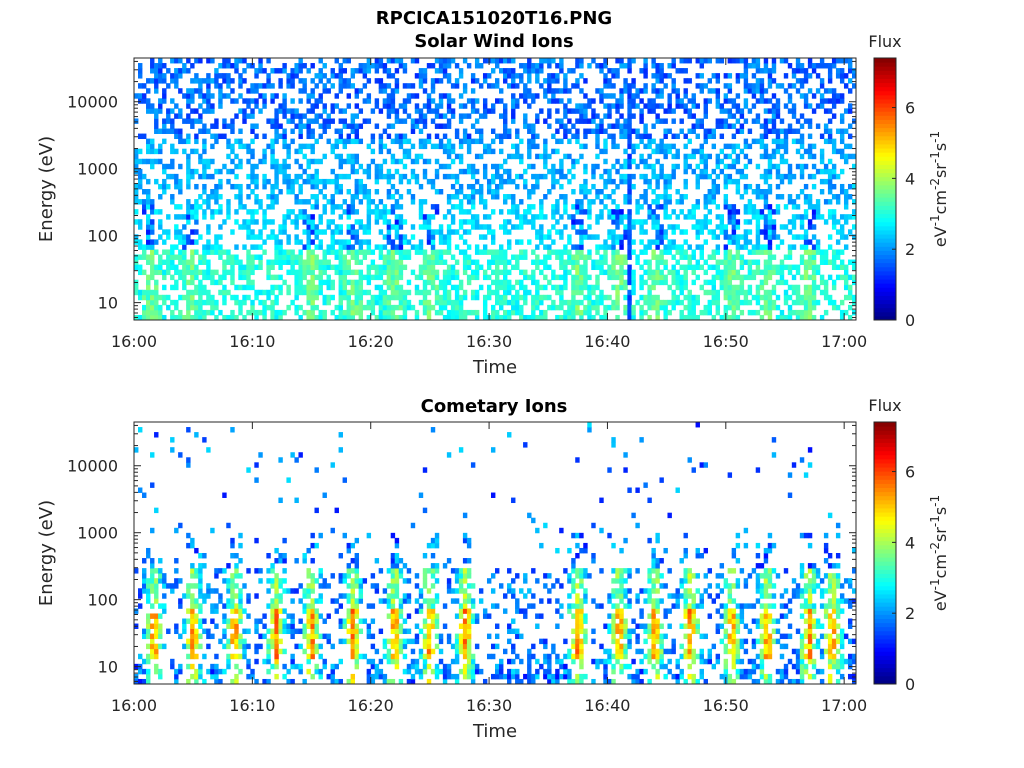 The height and width of the screenshot is (768, 1024). Describe the element at coordinates (726, 341) in the screenshot. I see `x-tick-label: 16:50` at that location.